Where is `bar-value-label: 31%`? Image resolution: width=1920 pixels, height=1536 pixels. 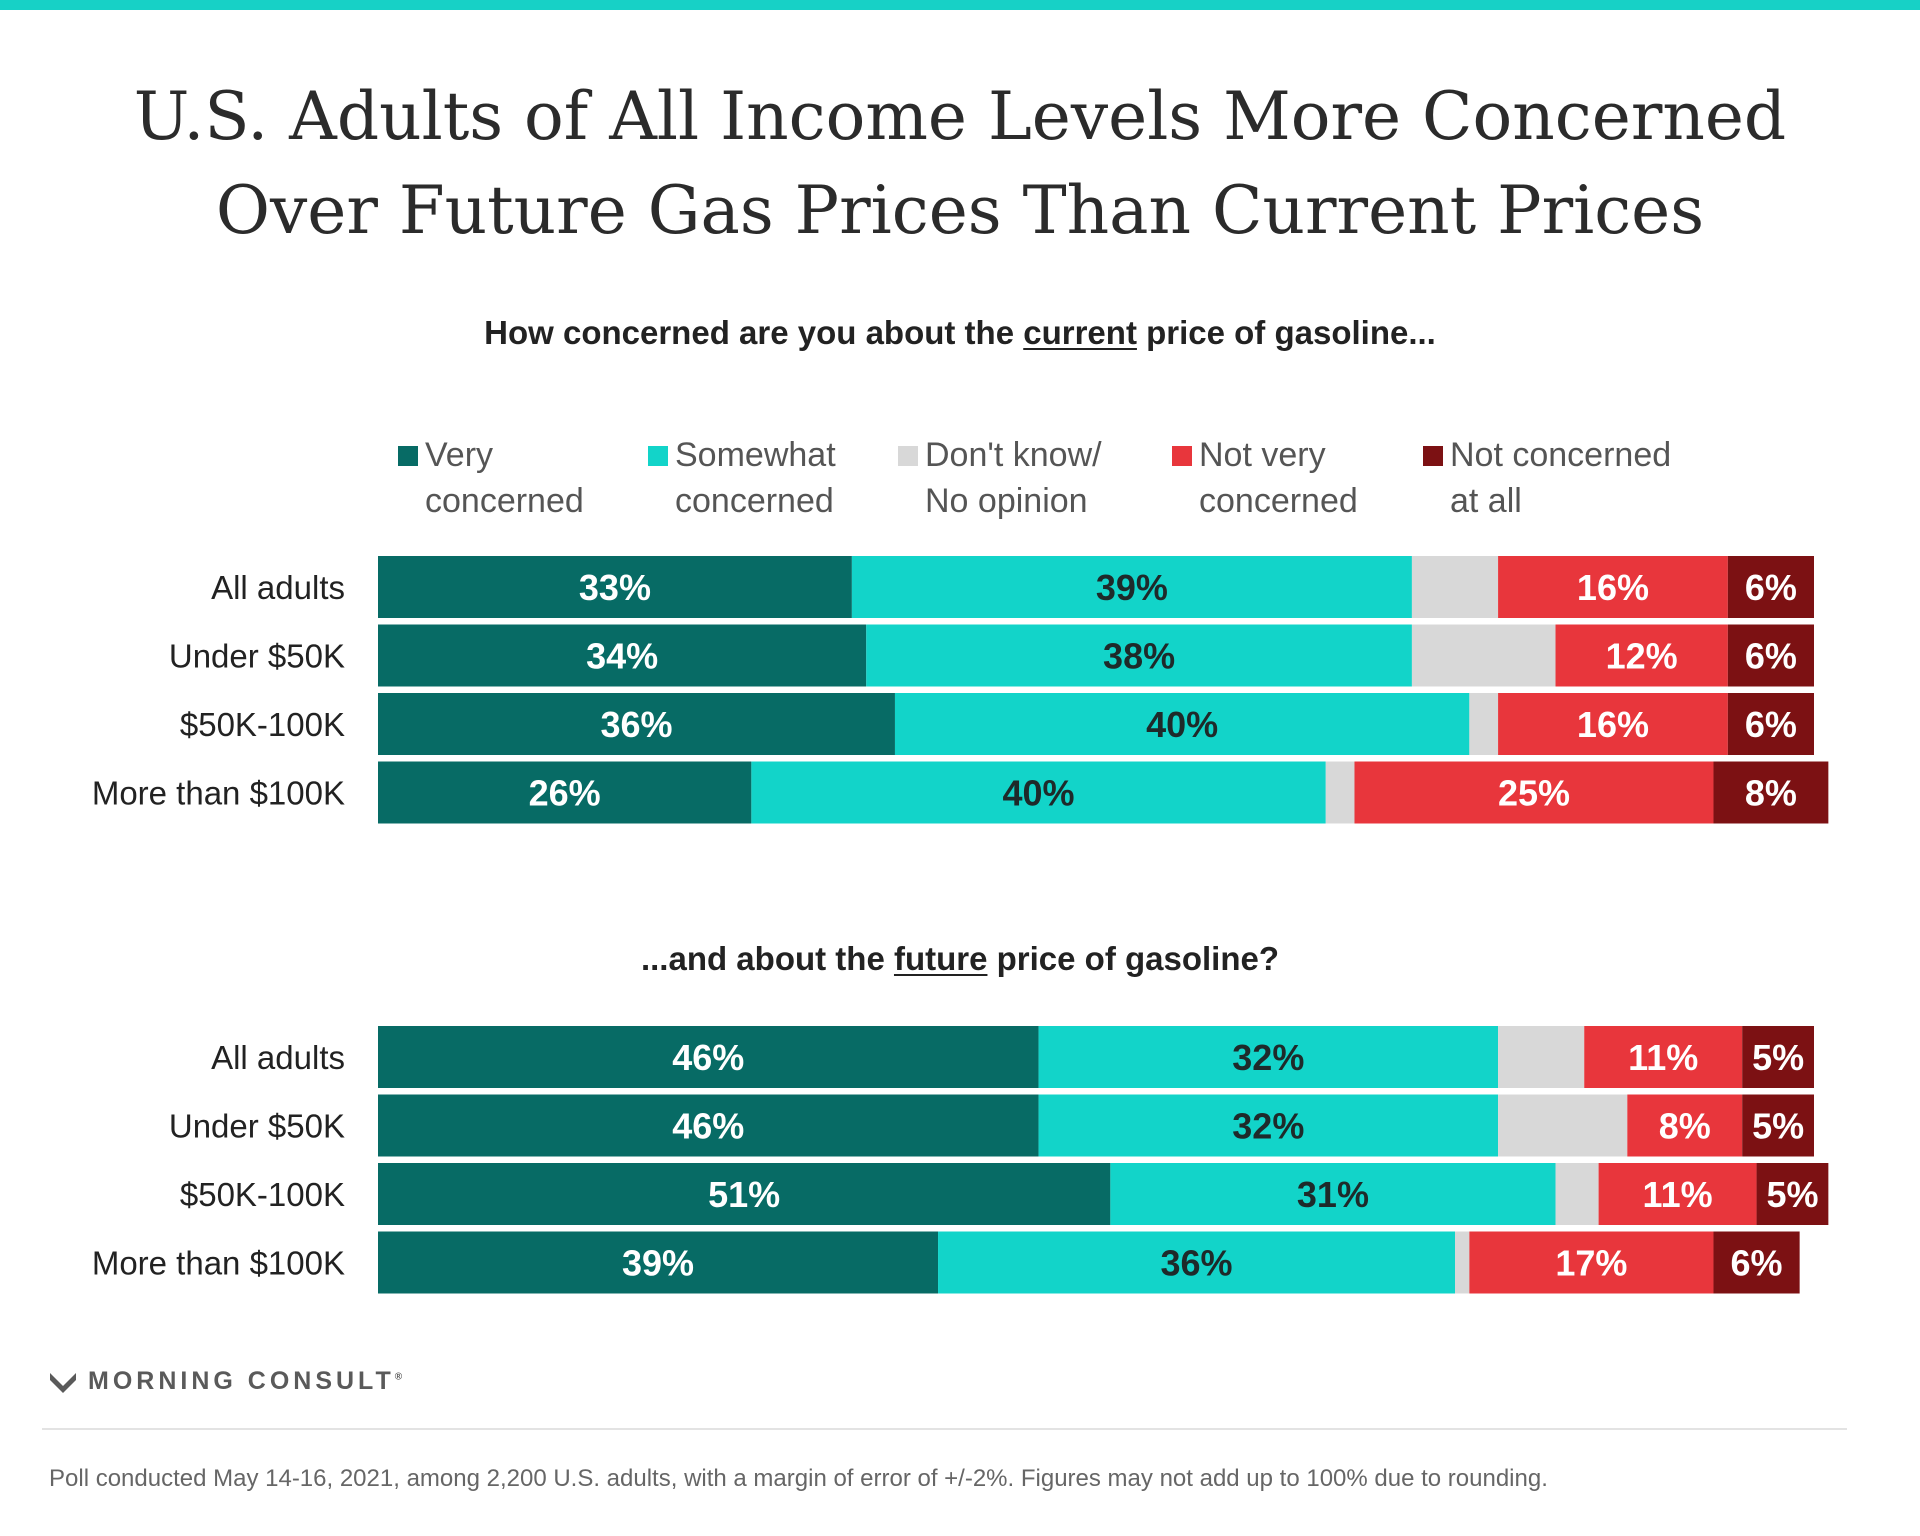
bar-value-label: 31% is located at coordinates (1333, 1194).